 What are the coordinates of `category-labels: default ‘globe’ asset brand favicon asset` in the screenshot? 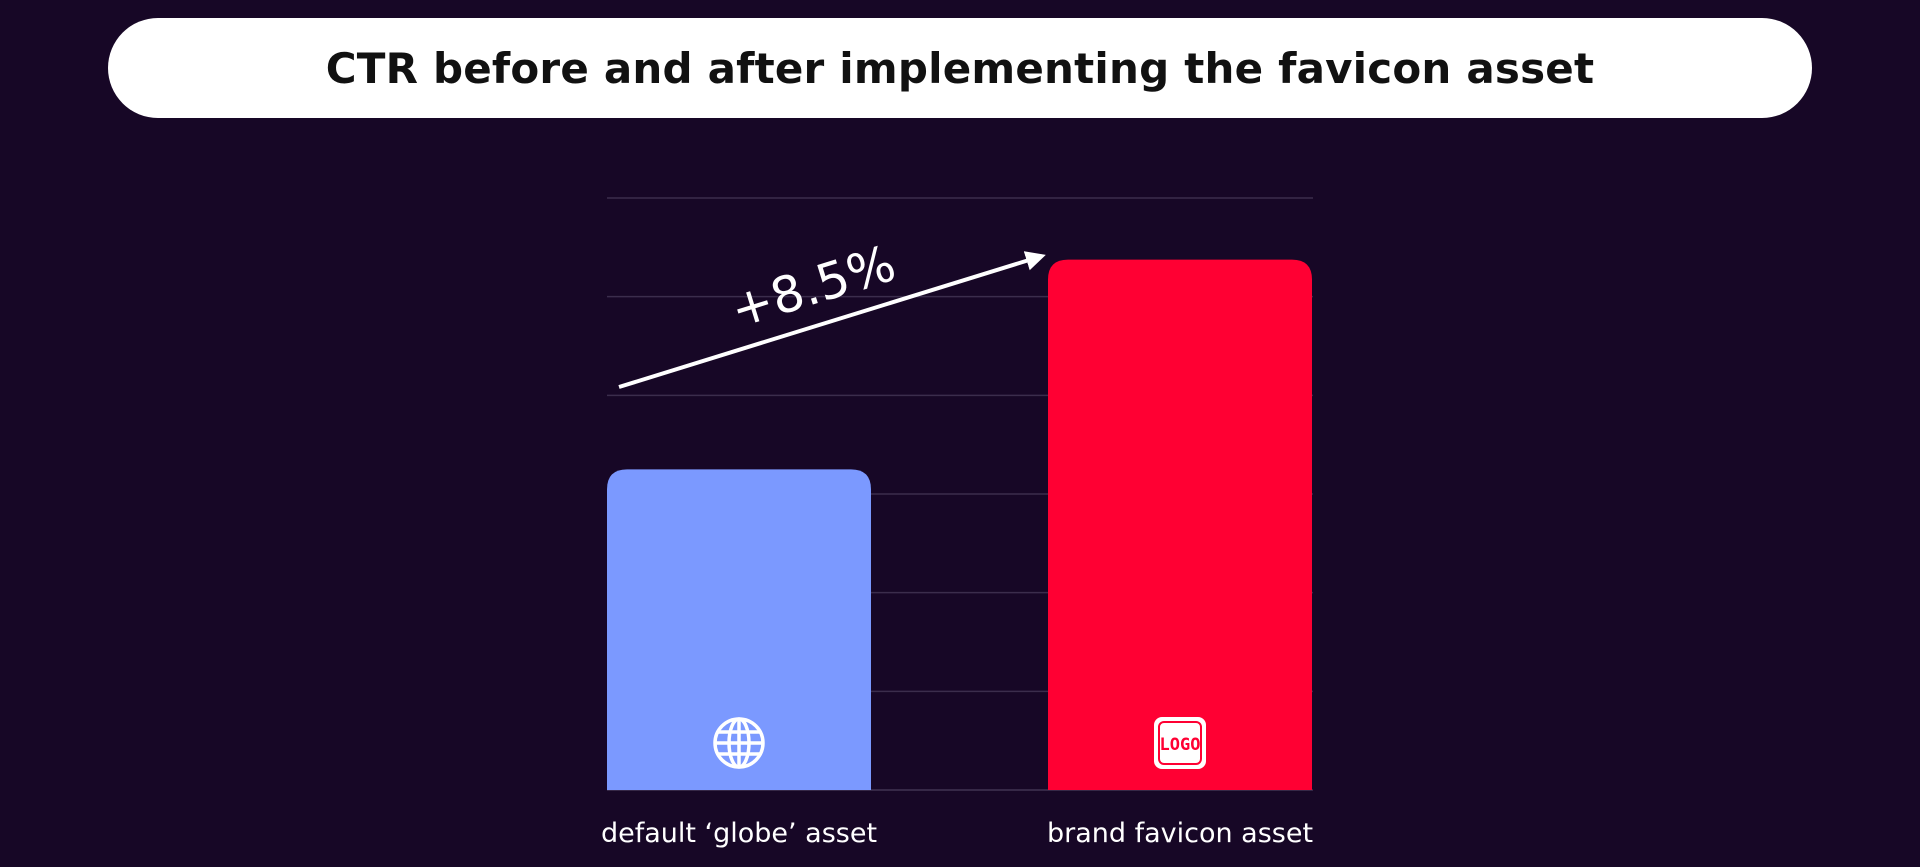 It's located at (957, 833).